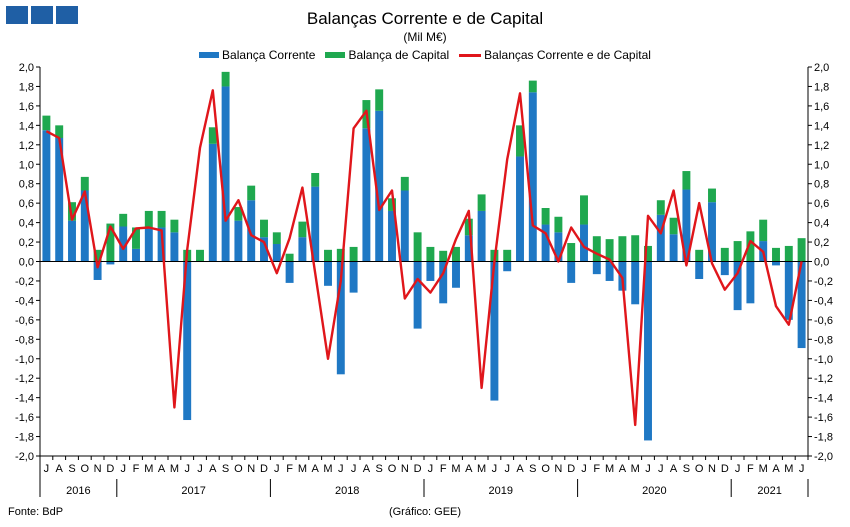 The image size is (850, 527). Describe the element at coordinates (821, 243) in the screenshot. I see `y-tick-label-right: 0,2` at that location.